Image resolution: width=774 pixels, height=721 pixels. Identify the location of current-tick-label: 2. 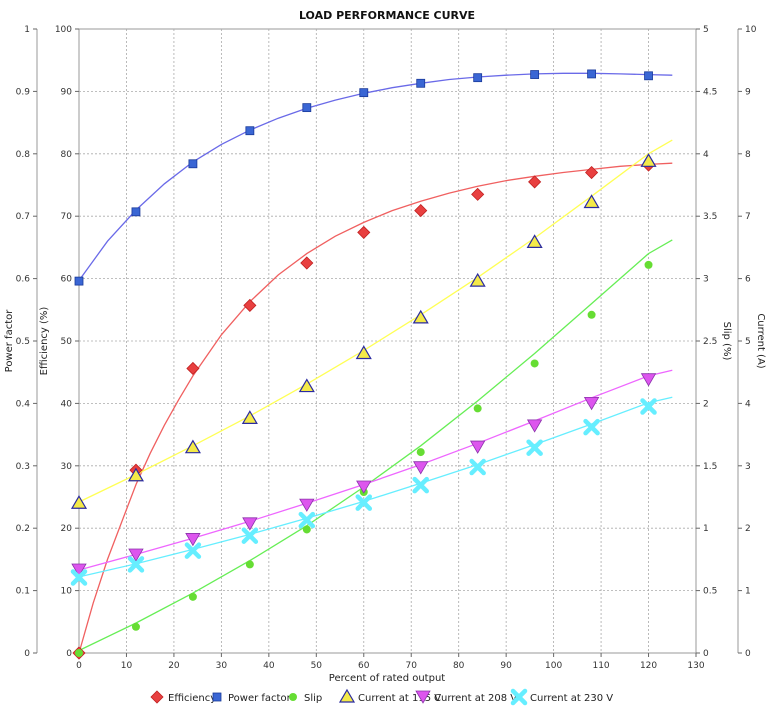
(748, 529).